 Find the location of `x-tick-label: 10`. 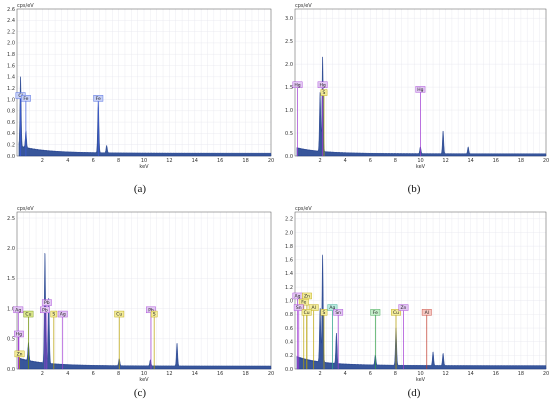

x-tick-label: 10 is located at coordinates (144, 374).